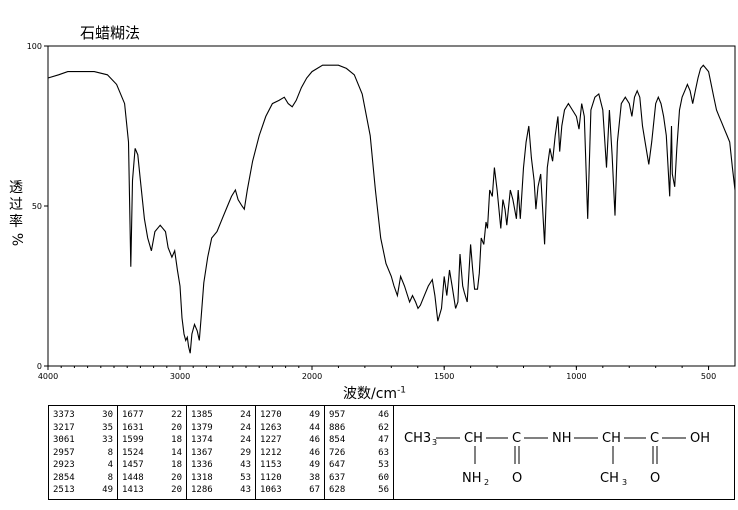 The image size is (738, 510). Describe the element at coordinates (402, 390) in the screenshot. I see `x-axis-label-exponent: -1` at that location.